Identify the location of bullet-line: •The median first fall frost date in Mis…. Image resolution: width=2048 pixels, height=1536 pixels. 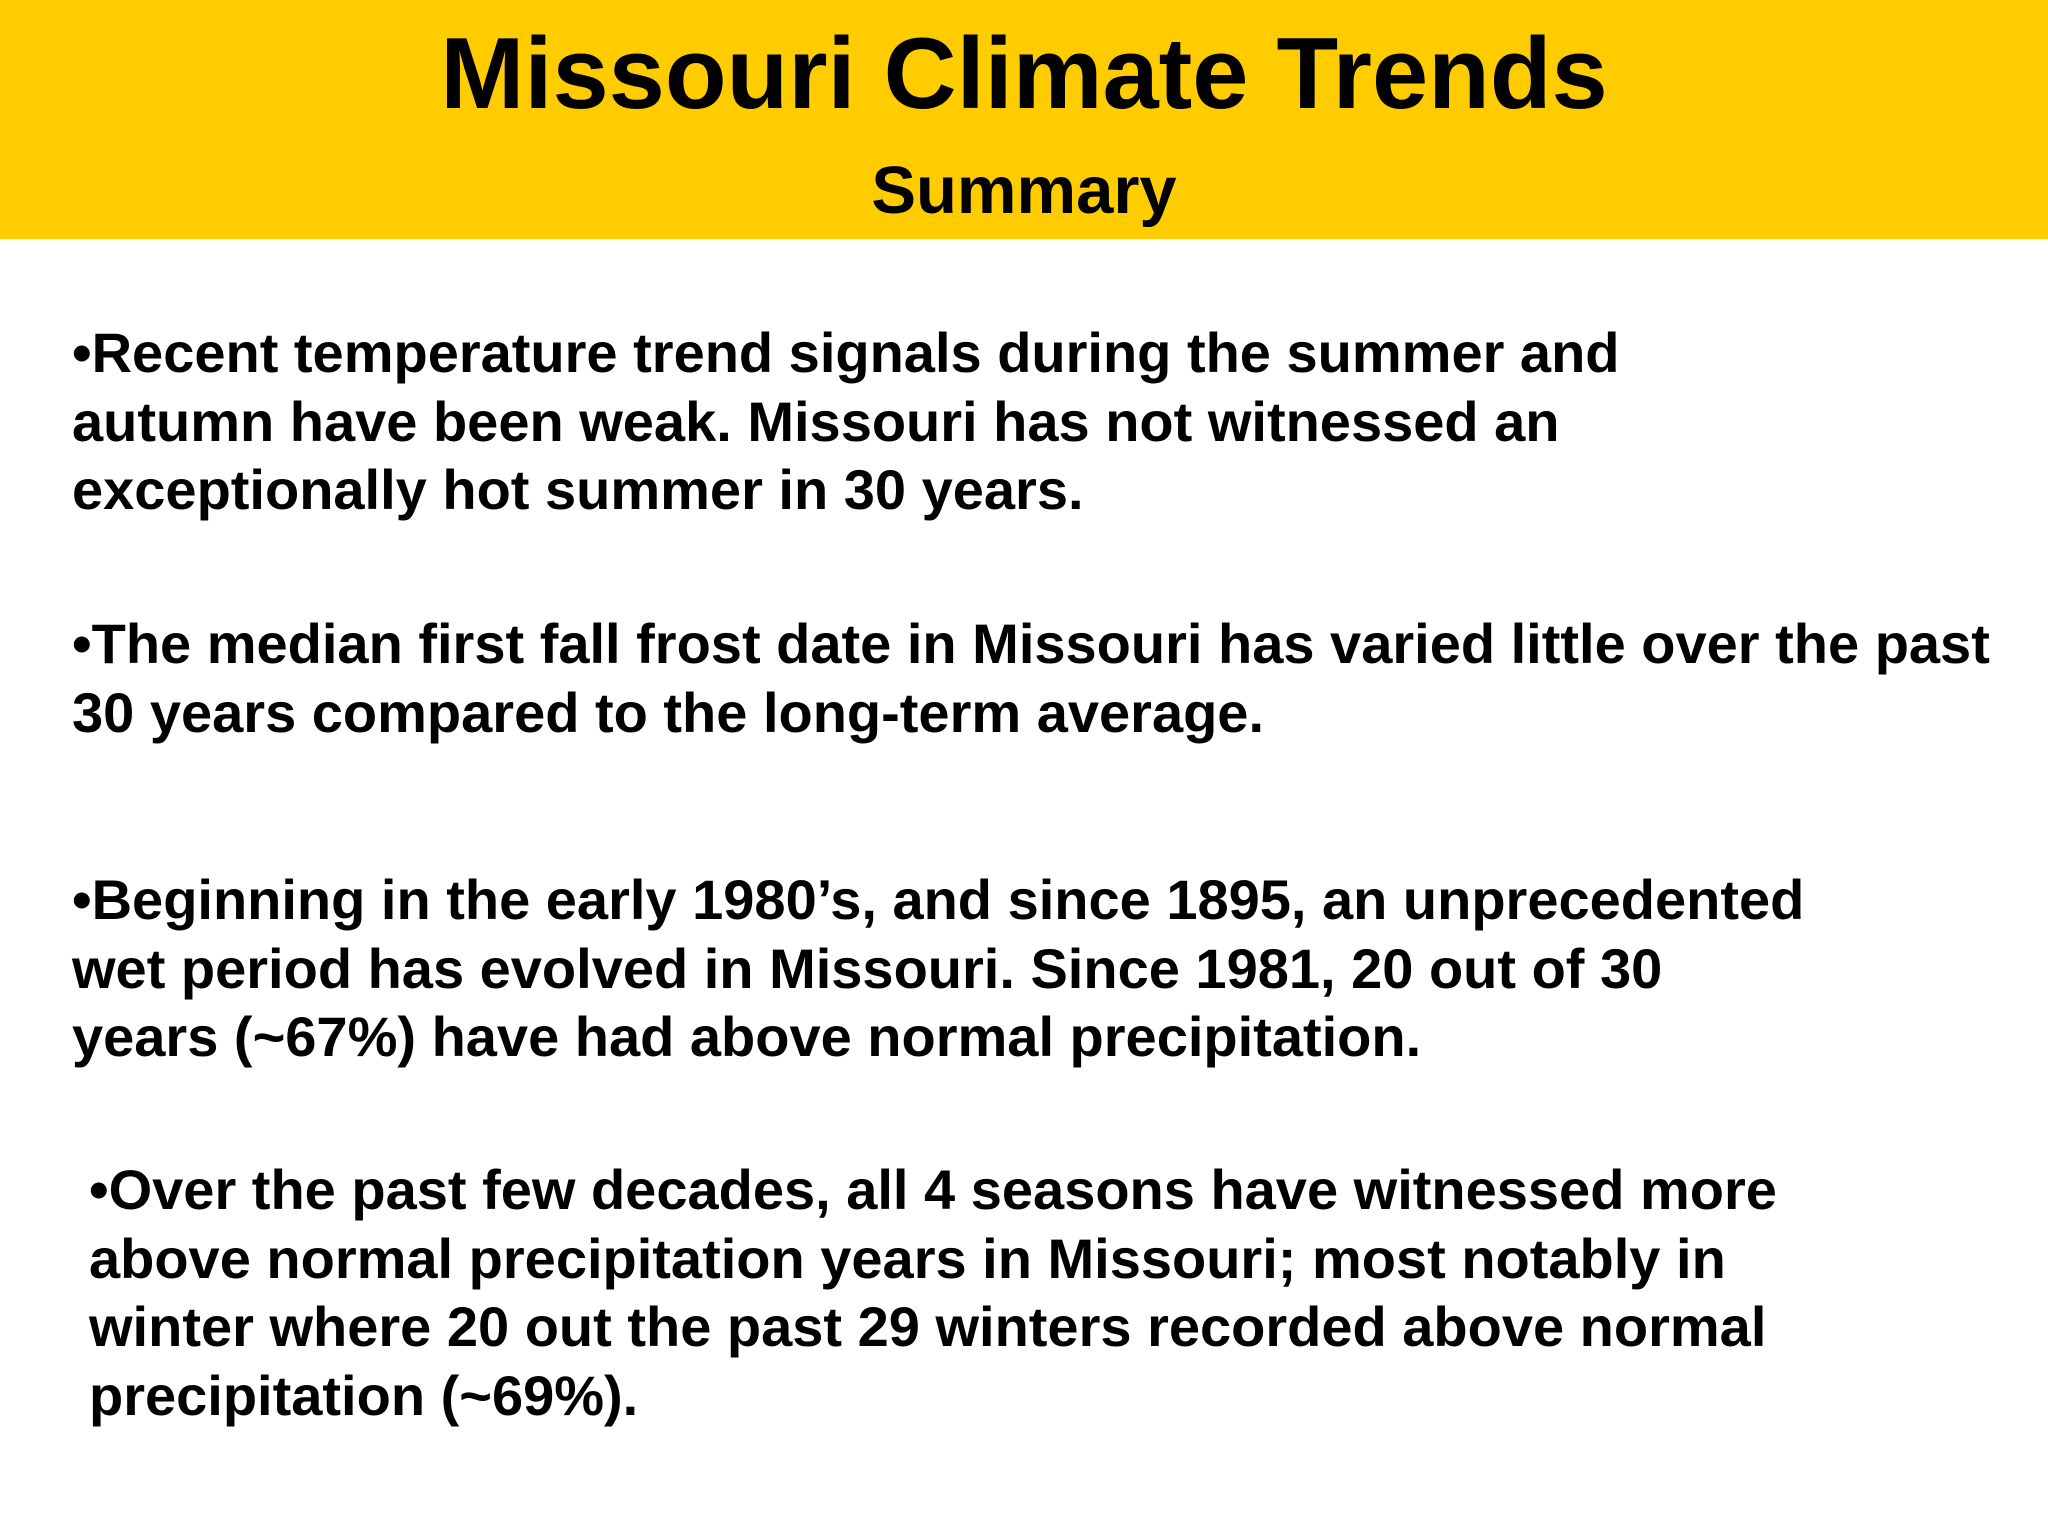
(1031, 643).